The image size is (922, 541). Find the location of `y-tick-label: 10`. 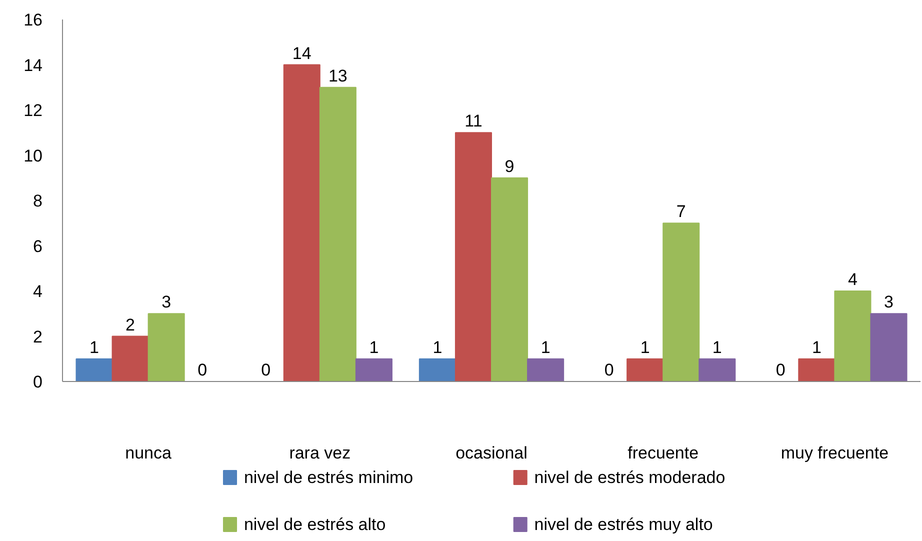

y-tick-label: 10 is located at coordinates (33, 156).